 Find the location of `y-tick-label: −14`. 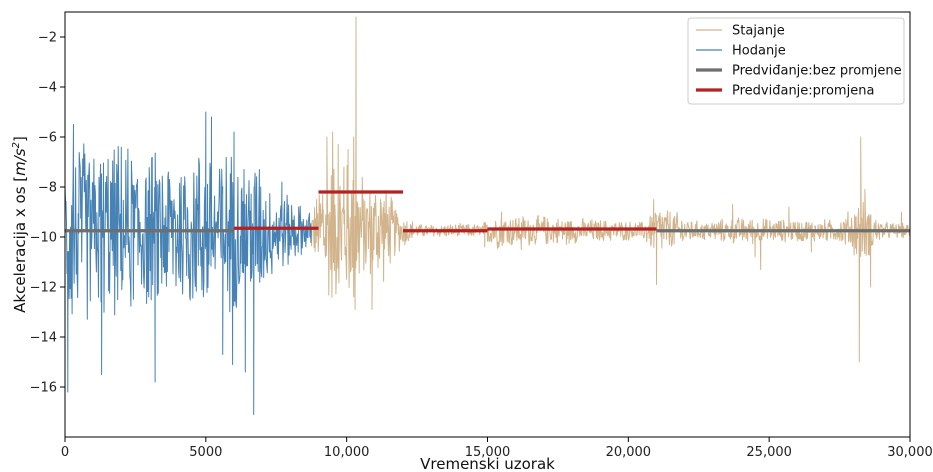

y-tick-label: −14 is located at coordinates (43, 338).